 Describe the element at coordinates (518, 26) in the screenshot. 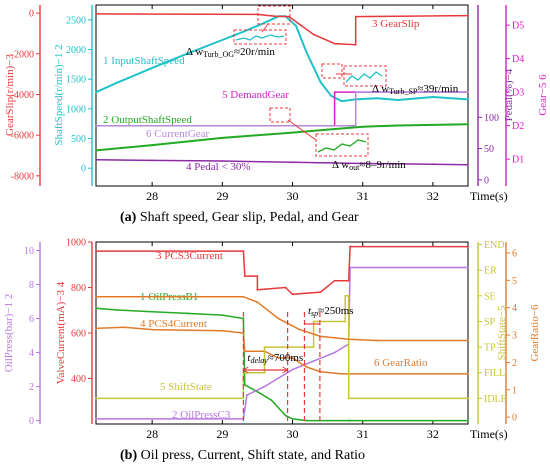

I see `y-tick-label: D5` at that location.